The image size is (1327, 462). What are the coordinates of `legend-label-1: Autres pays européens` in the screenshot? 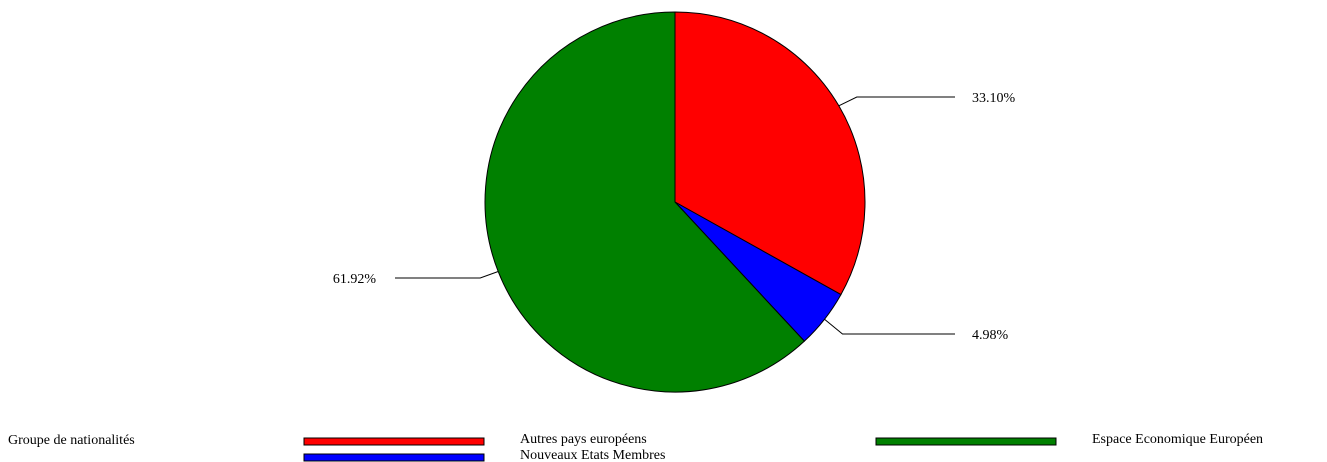 It's located at (583, 439).